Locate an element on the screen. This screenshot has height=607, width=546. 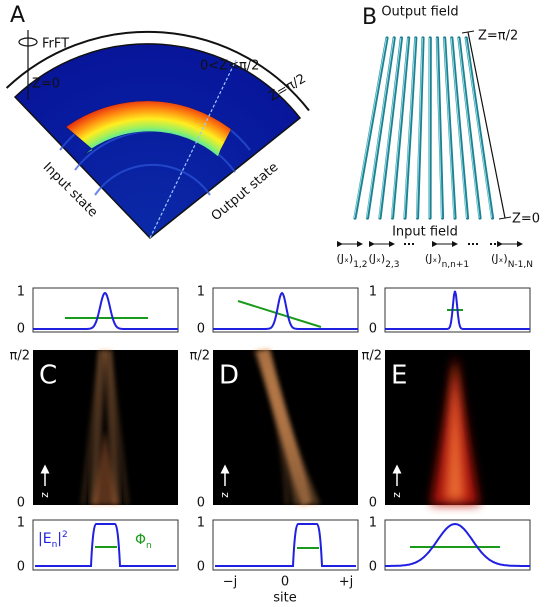
x-tick-label: −j is located at coordinates (230, 582).